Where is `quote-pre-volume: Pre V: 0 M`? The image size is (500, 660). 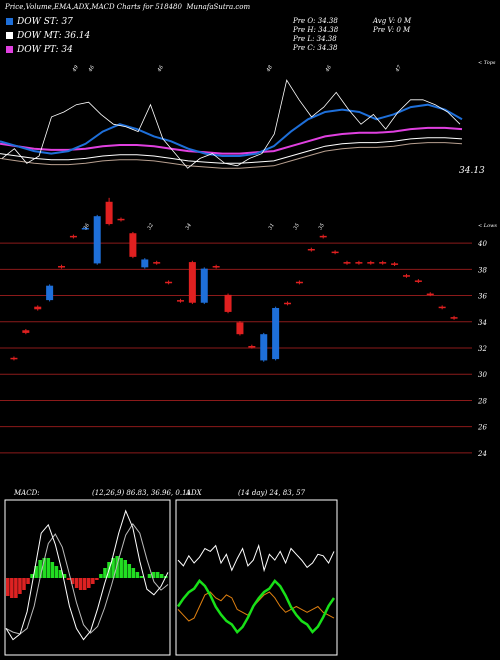
quote-pre-volume: Pre V: 0 M is located at coordinates (392, 30).